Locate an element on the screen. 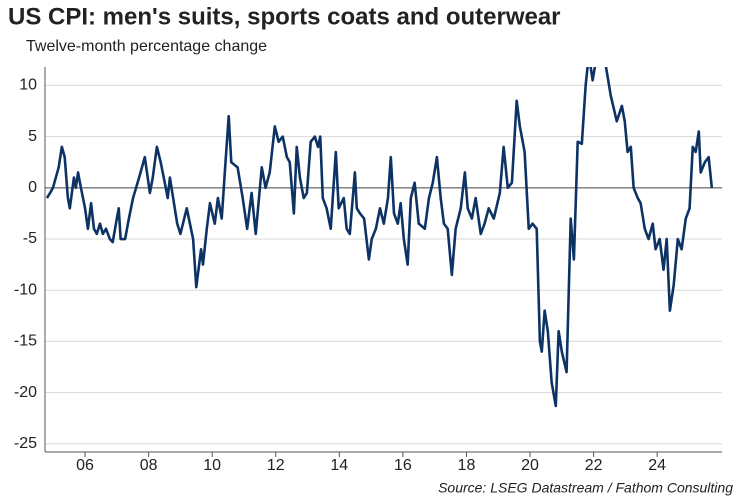 The image size is (750, 500). x-tick-label: 24 is located at coordinates (657, 465).